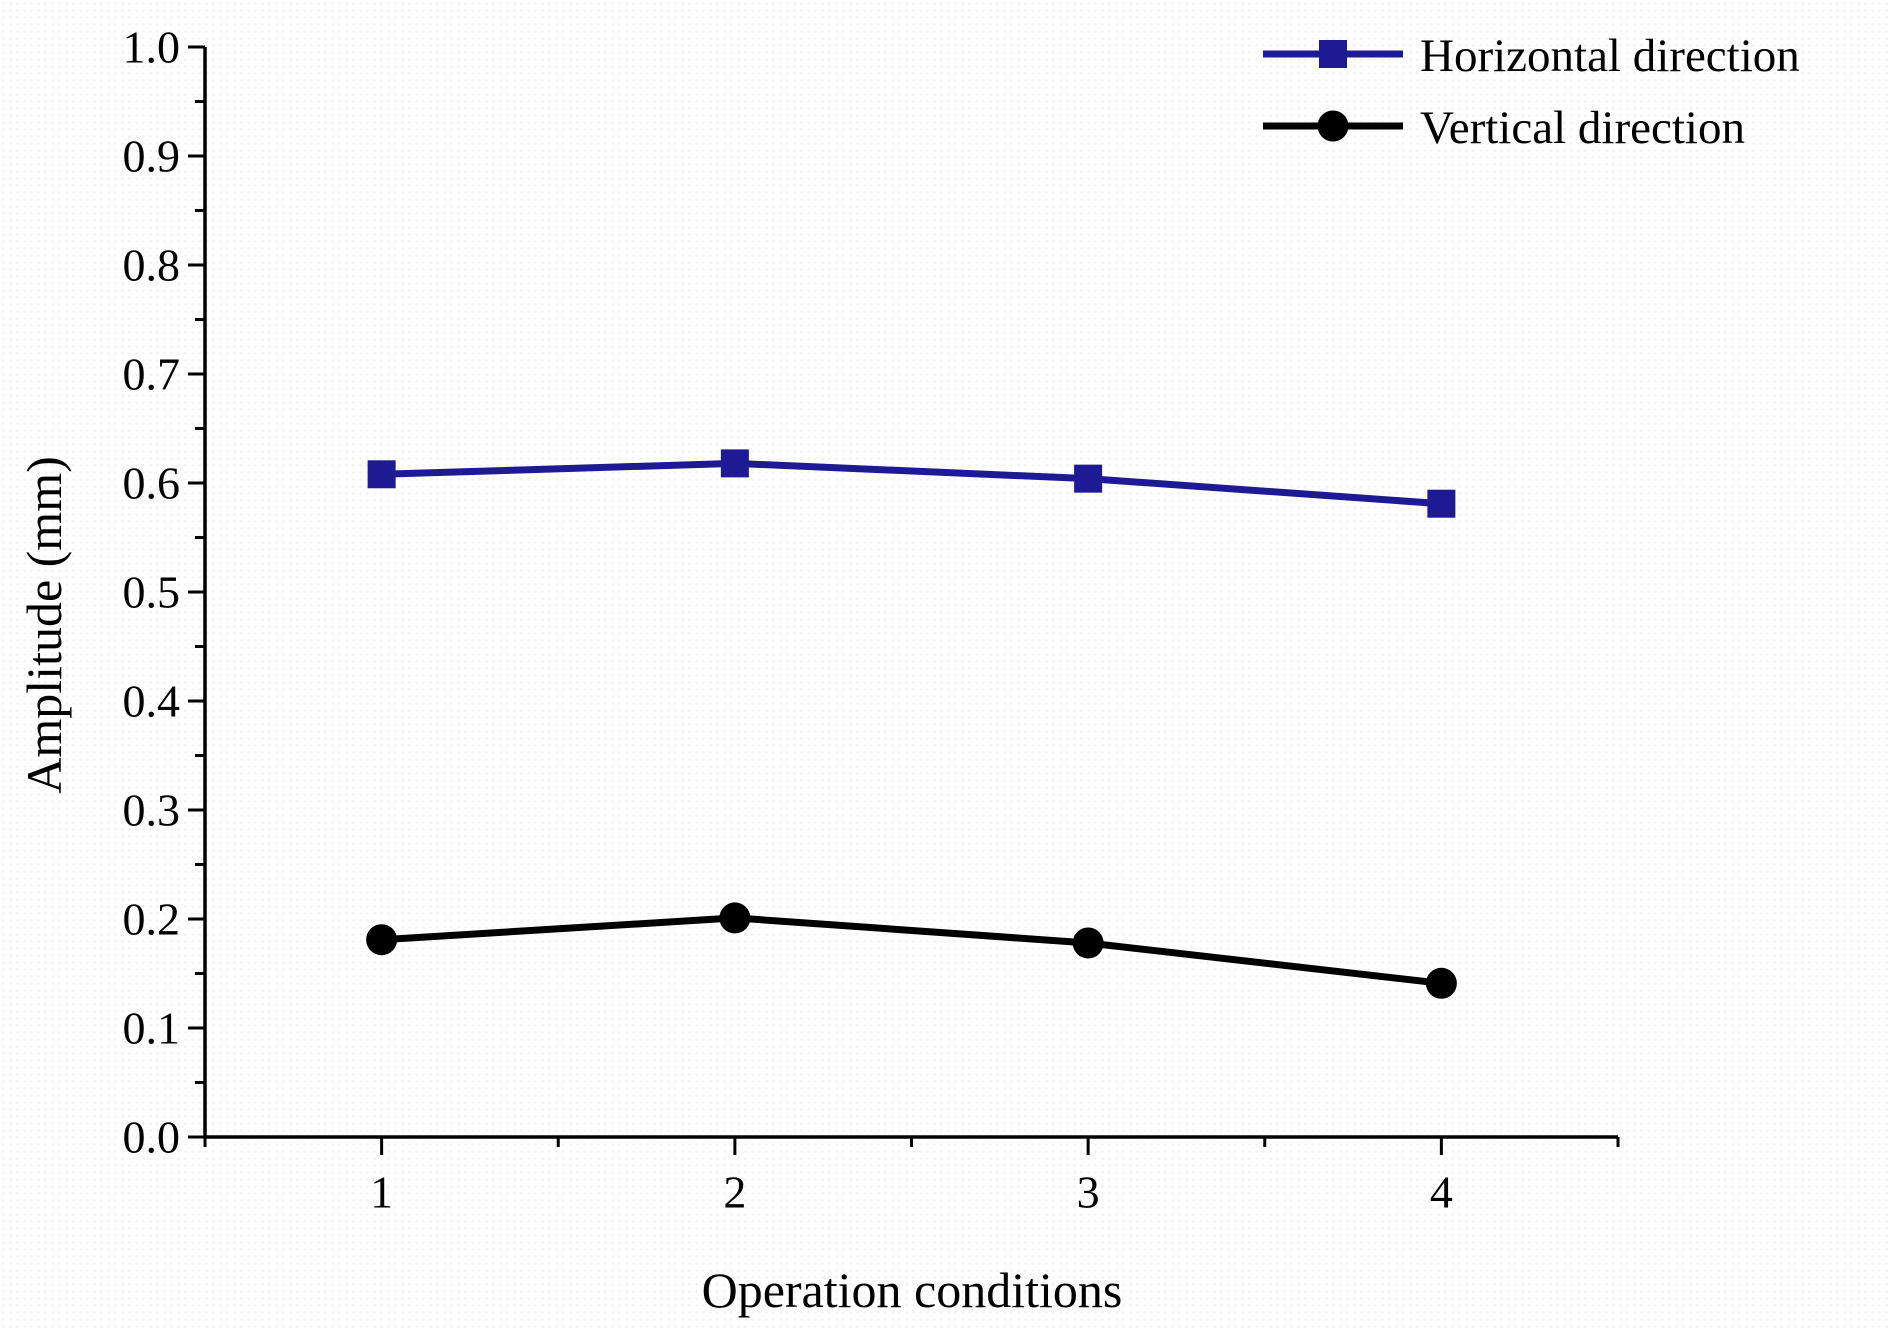 The image size is (1891, 1328). What do you see at coordinates (152, 592) in the screenshot?
I see `y-tick-label: 0.5` at bounding box center [152, 592].